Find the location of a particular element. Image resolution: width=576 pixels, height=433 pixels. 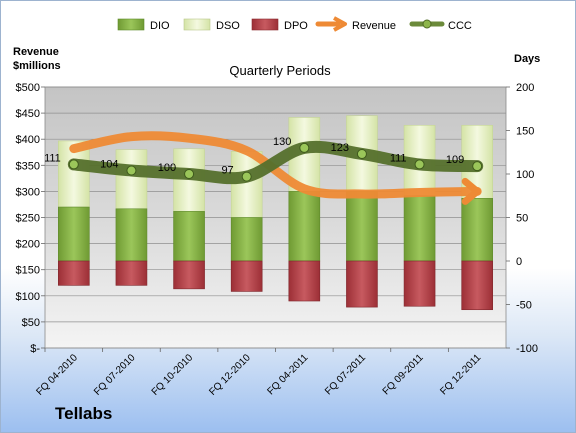

left-tick-label: $350 is located at coordinates (28, 166).